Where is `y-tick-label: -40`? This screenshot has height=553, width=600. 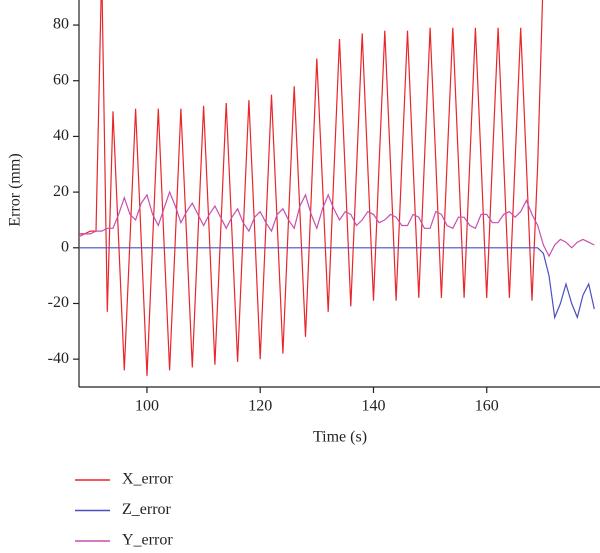
y-tick-label: -40 is located at coordinates (58, 358).